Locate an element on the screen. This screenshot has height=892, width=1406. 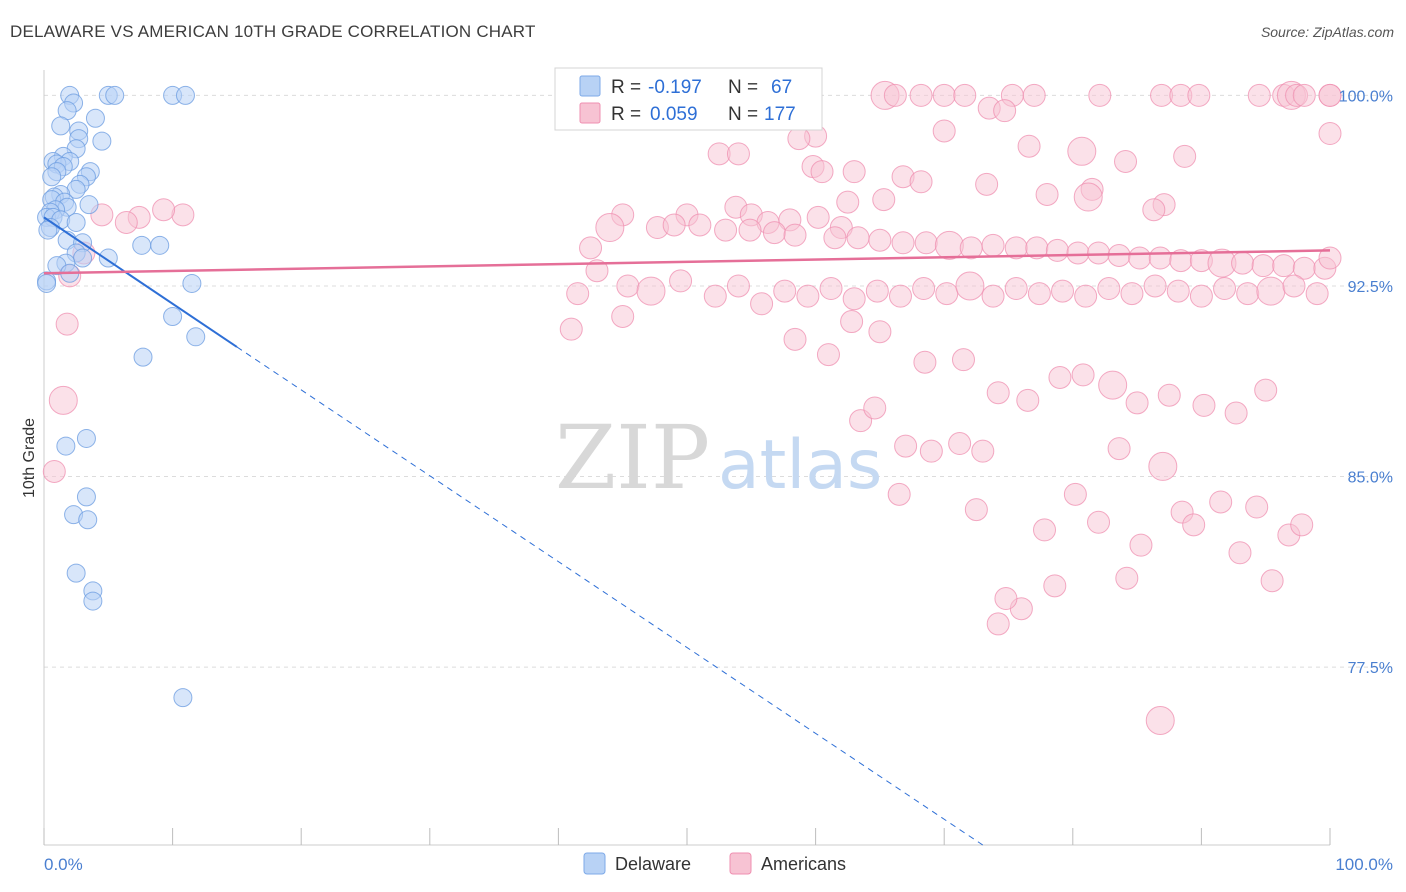
legend-swatch-americans is located at coordinates (590, 113).